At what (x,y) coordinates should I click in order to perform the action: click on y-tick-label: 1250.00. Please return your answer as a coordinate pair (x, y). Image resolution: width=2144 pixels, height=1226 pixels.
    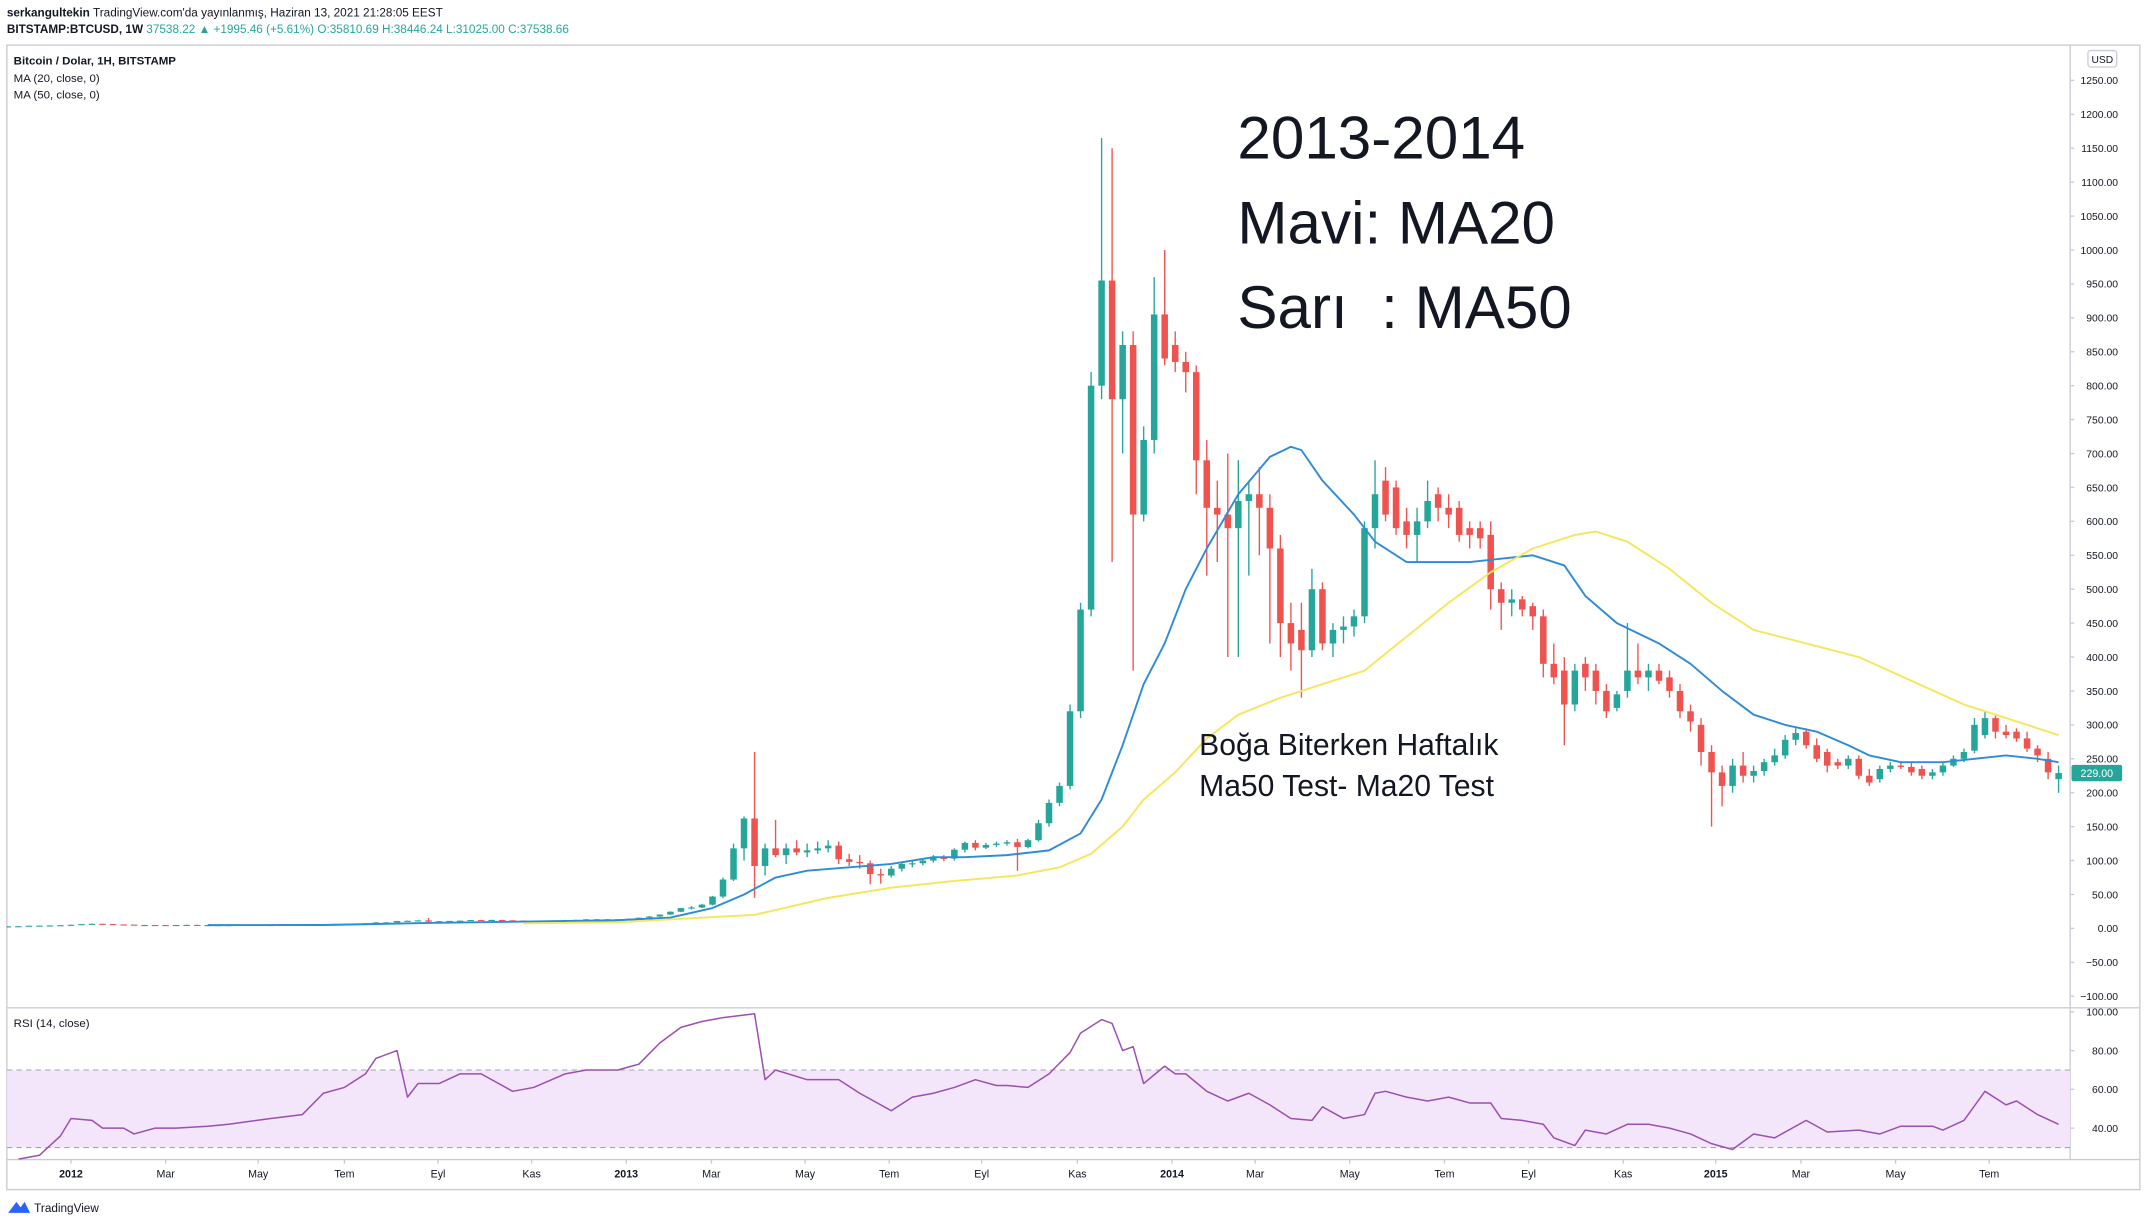
    Looking at the image, I should click on (2100, 81).